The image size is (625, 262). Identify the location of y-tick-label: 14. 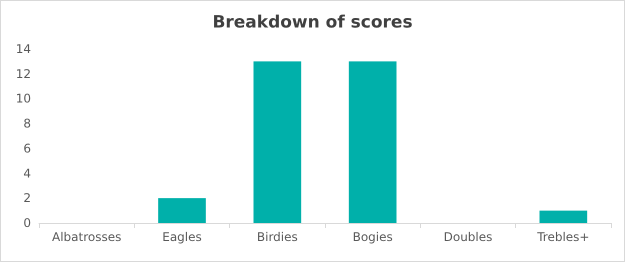
(23, 49).